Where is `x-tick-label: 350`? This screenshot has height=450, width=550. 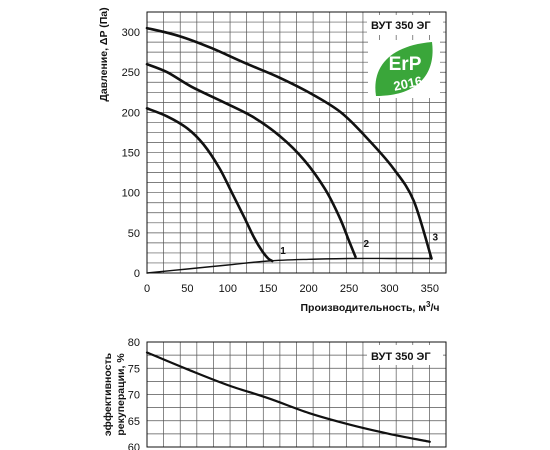 x-tick-label: 350 is located at coordinates (430, 289).